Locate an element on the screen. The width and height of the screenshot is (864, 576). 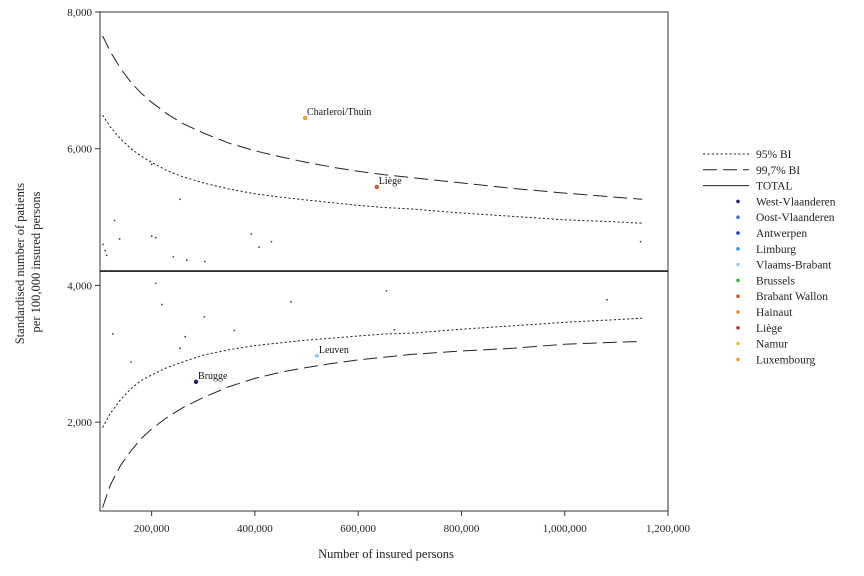
point-label-liege: Liège is located at coordinates (390, 181).